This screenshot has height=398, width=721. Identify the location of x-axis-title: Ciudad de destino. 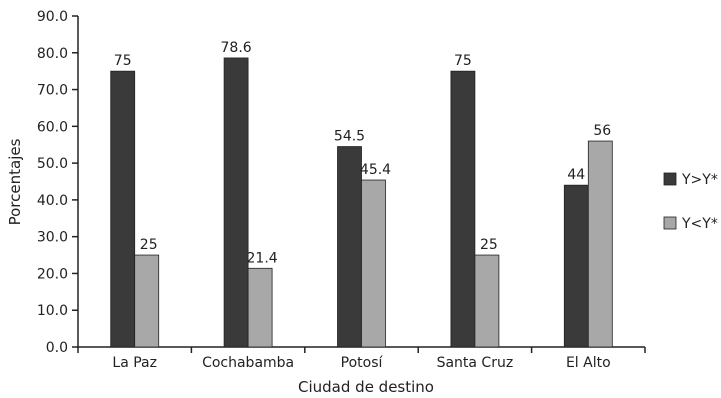
(366, 387).